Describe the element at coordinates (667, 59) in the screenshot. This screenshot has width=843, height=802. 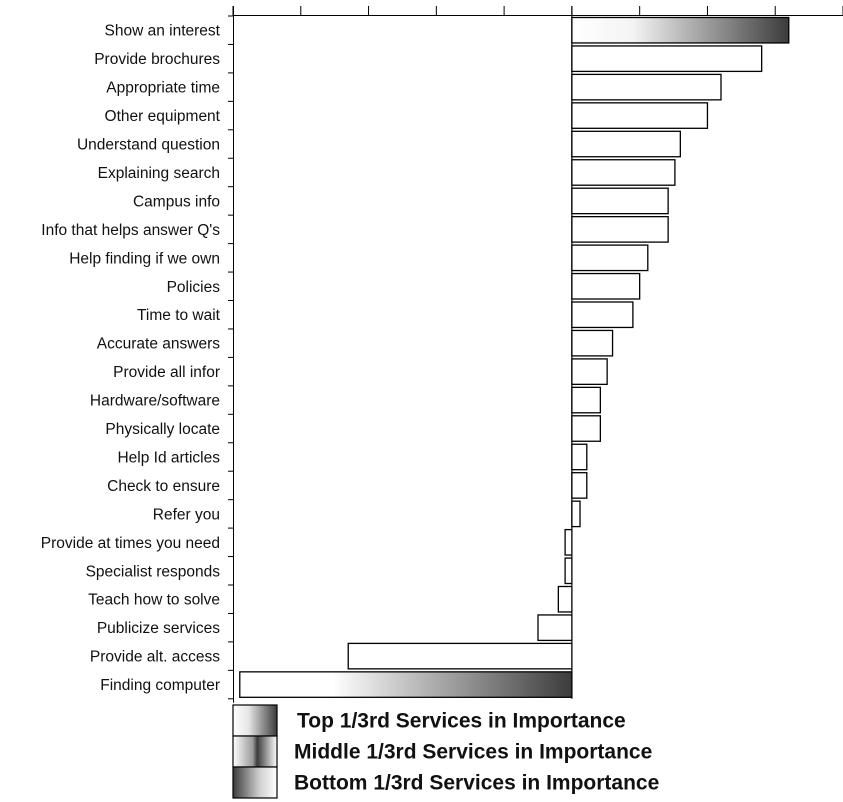
I see `bar-provide-brochures` at that location.